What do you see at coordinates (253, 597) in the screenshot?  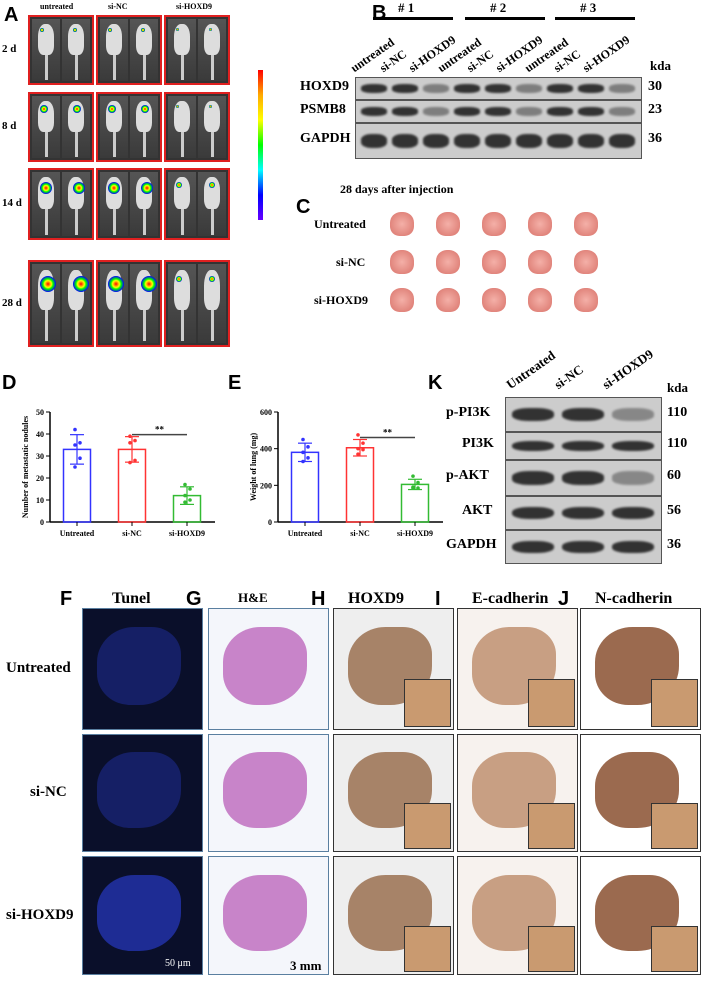 I see `column-title: H&E` at bounding box center [253, 597].